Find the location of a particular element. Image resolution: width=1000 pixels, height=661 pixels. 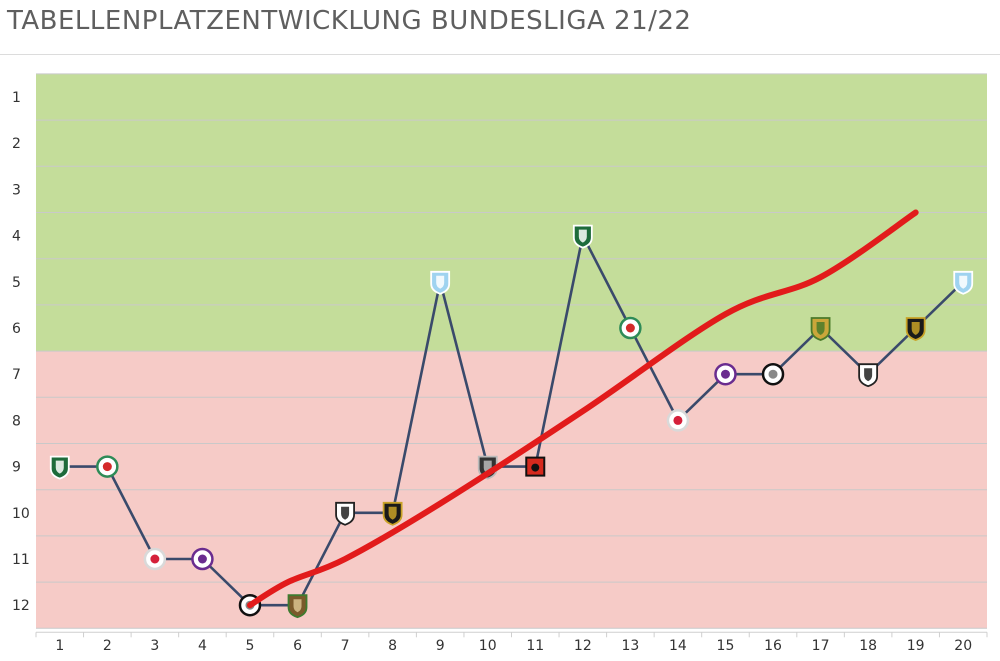

x-tick-label: 3 is located at coordinates (154, 646).